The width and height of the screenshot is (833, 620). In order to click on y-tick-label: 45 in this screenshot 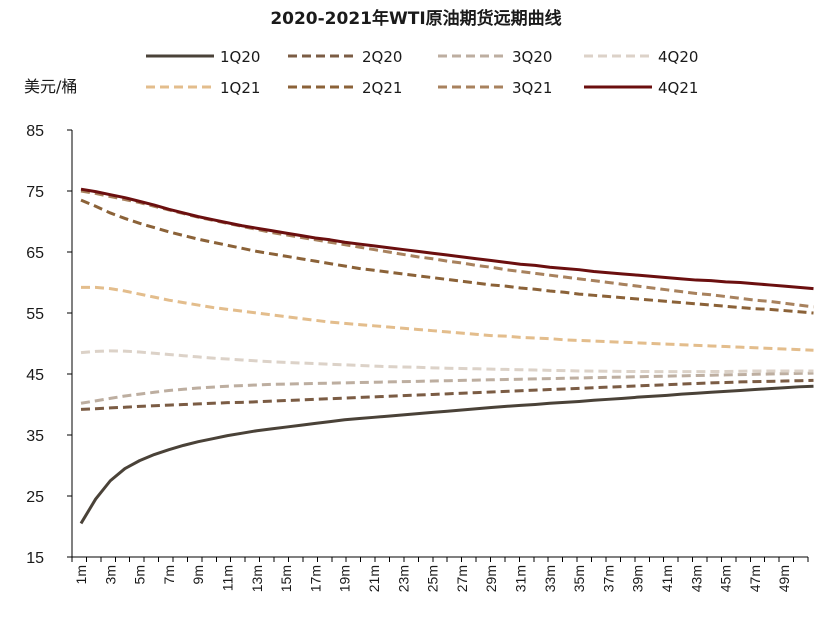, I will do `click(35, 375)`.